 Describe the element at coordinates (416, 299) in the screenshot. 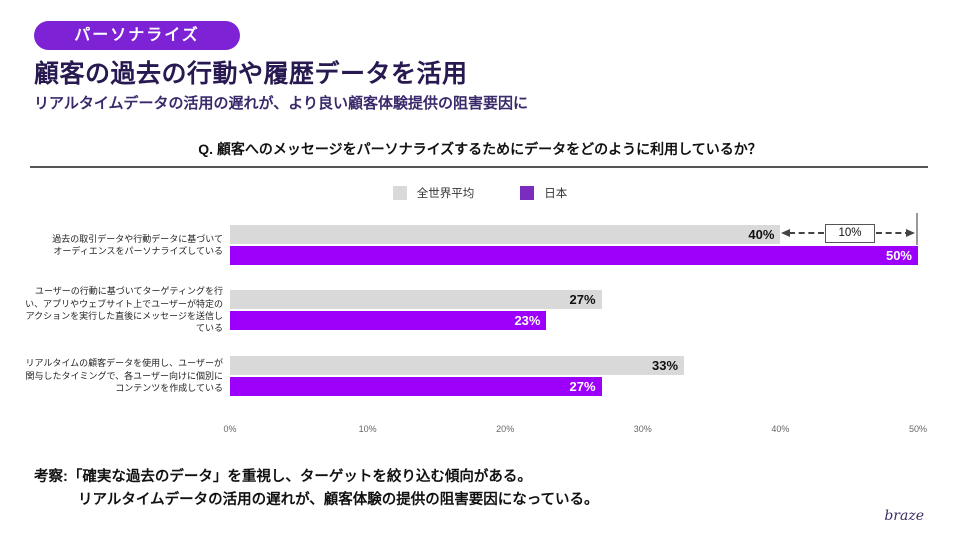

I see `bar-global-2: 27%` at that location.